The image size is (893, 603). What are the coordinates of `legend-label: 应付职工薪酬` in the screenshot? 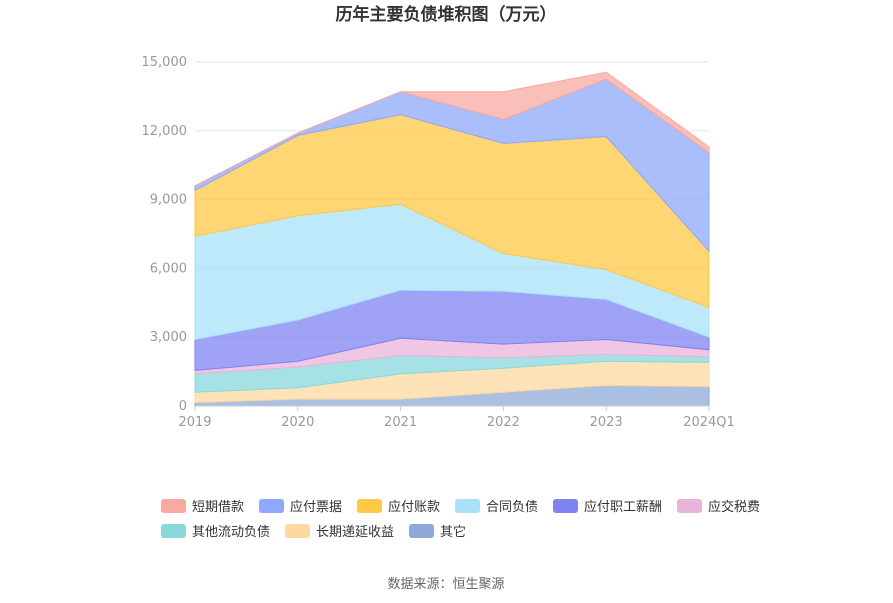 It's located at (623, 507).